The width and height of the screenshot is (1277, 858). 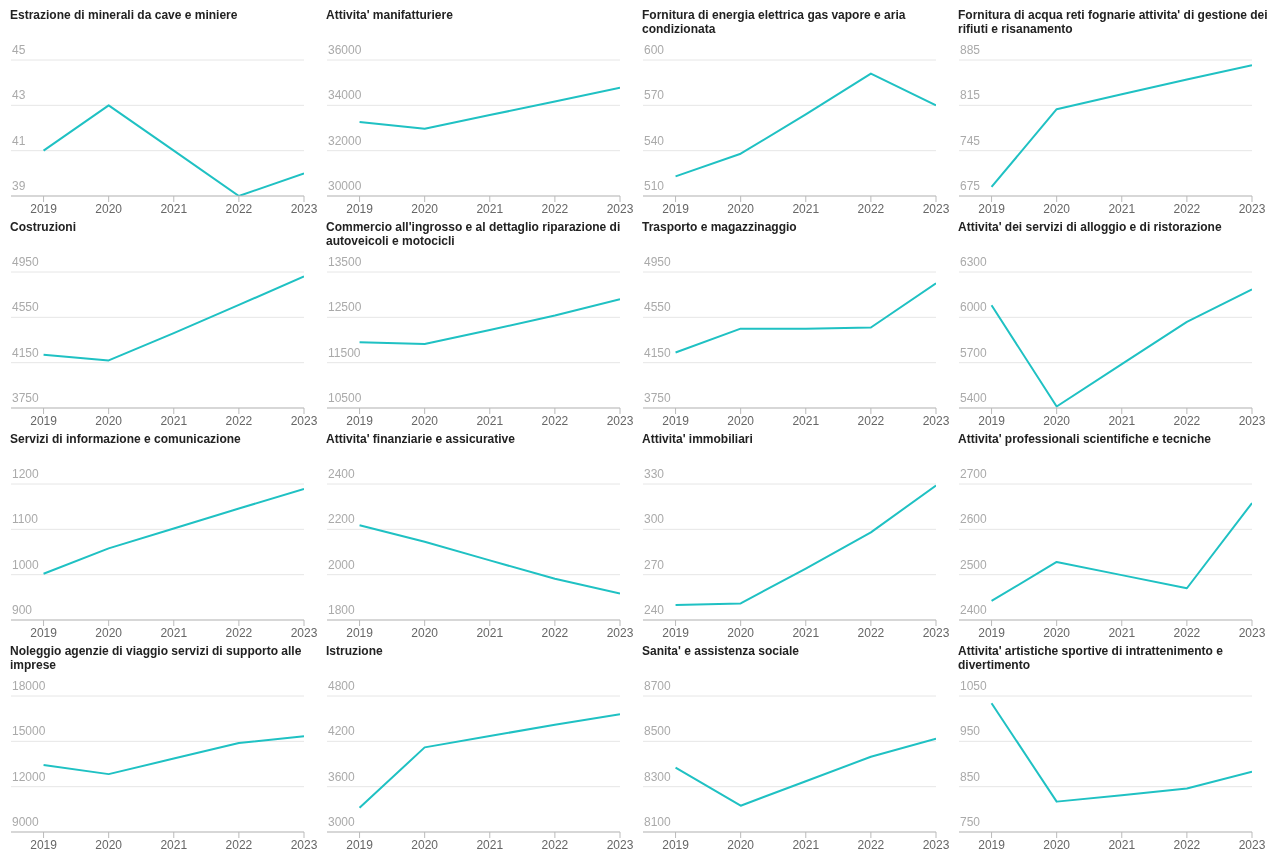 What do you see at coordinates (124, 16) in the screenshot?
I see `chart-title: Estrazione di minerali da cave e miniere` at bounding box center [124, 16].